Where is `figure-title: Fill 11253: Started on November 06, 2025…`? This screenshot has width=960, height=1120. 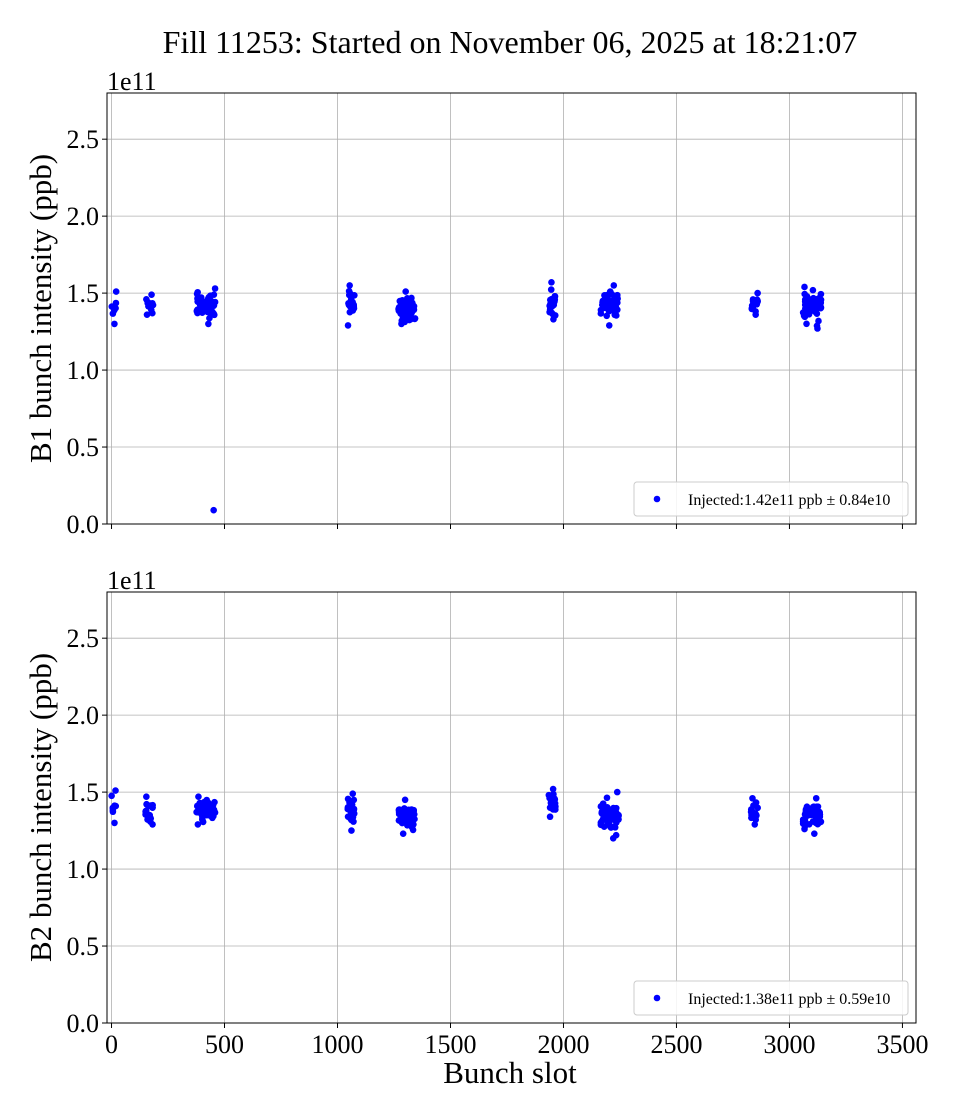 figure-title: Fill 11253: Started on November 06, 2025… is located at coordinates (510, 42).